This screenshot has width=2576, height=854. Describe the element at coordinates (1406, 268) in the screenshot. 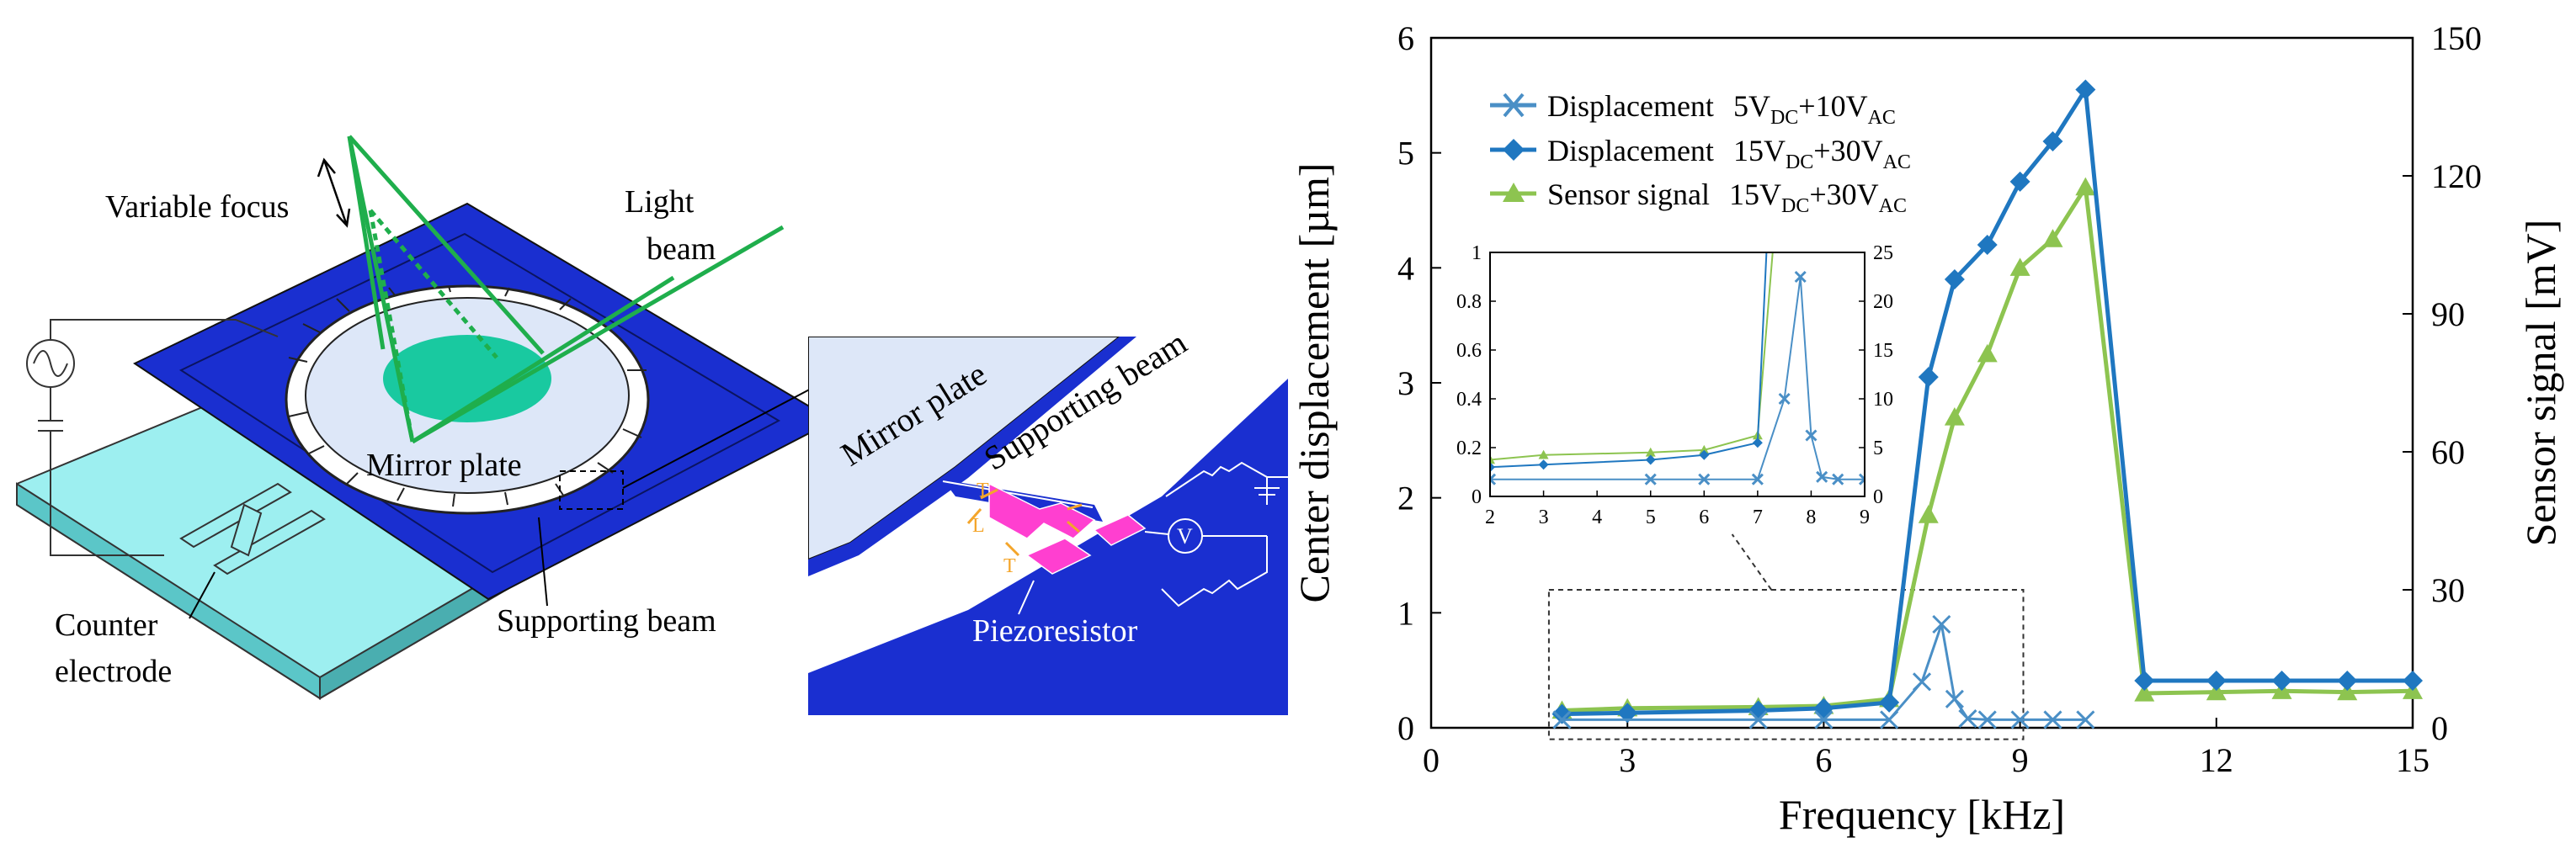

I see `y-left-tick-label: 4` at that location.